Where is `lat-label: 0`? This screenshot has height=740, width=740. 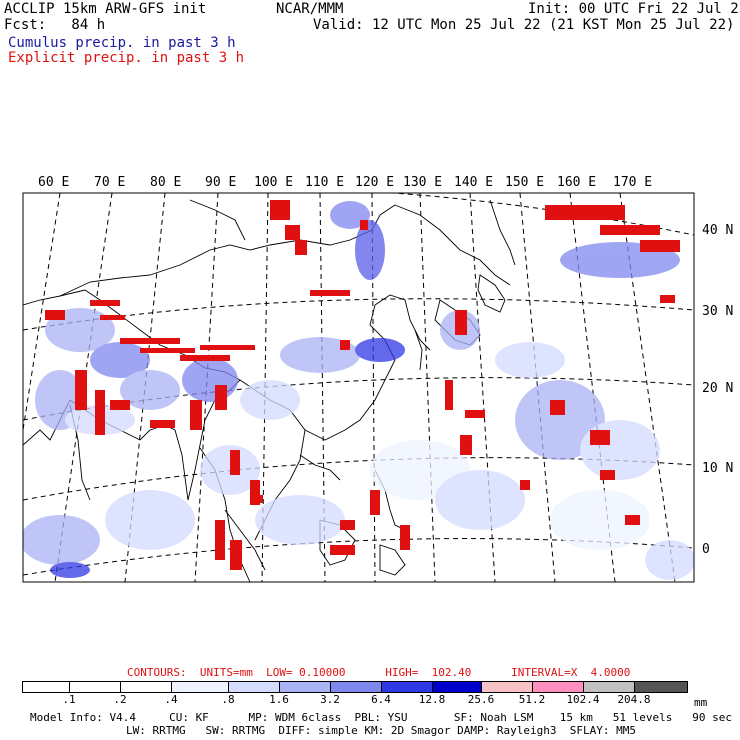 lat-label: 0 is located at coordinates (706, 549).